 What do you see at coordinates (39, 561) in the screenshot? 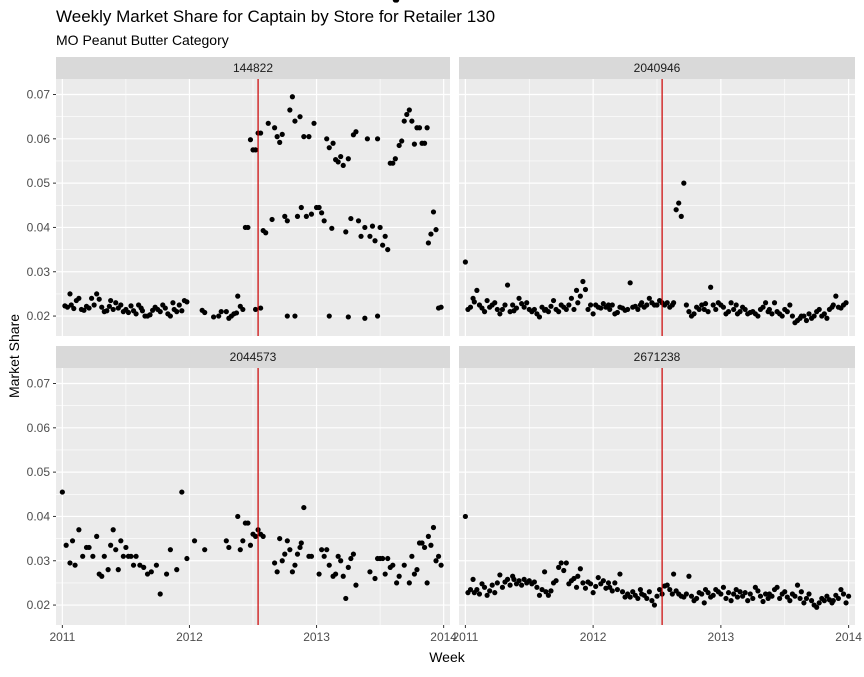
I see `y-tick-label: 0.03` at bounding box center [39, 561].